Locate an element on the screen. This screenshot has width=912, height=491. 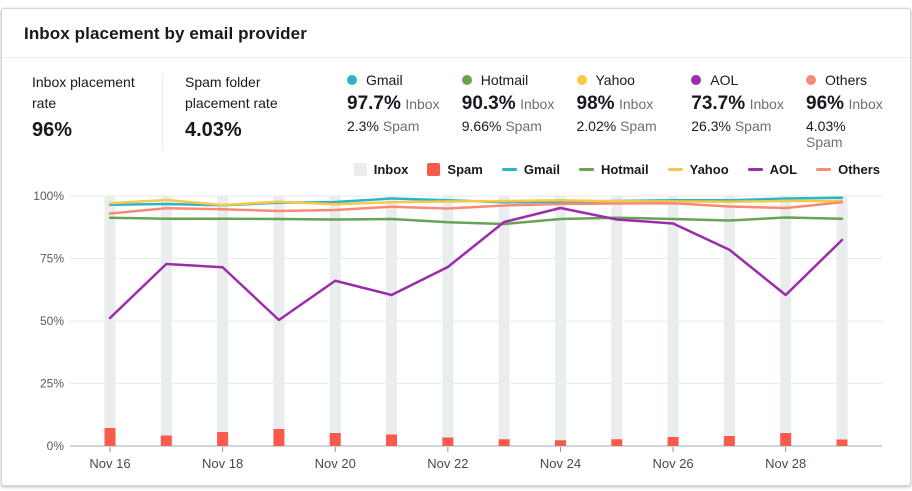
legend-item-yahoo: Yahoo is located at coordinates (698, 169).